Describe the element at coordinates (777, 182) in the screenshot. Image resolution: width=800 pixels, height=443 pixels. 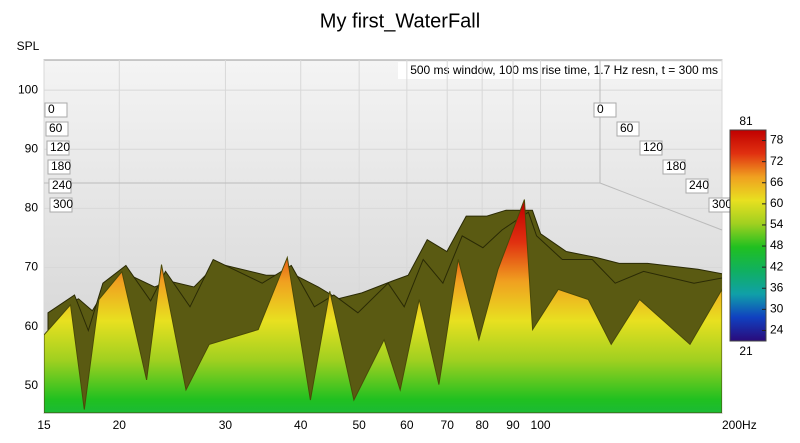
I see `colorbar-tick-label: 66` at that location.